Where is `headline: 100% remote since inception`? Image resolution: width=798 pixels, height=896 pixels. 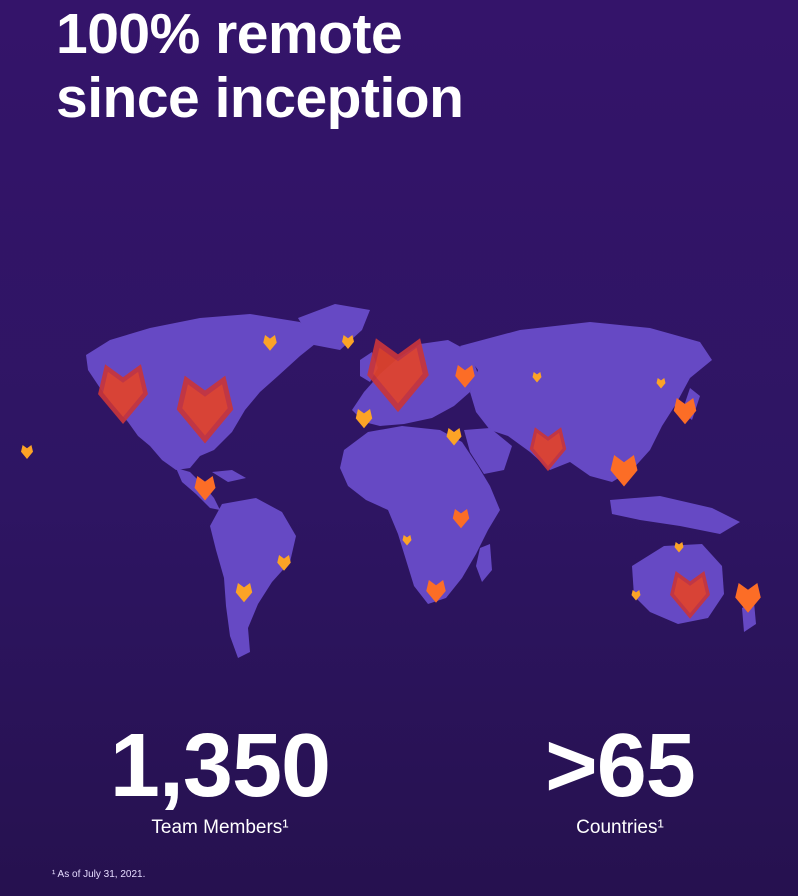 headline: 100% remote since inception is located at coordinates (260, 66).